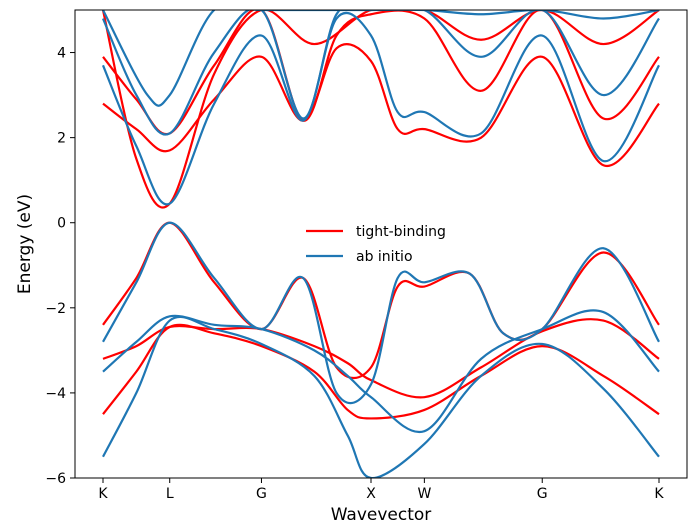  I want to click on y-tick-label: 2, so click(61, 139).